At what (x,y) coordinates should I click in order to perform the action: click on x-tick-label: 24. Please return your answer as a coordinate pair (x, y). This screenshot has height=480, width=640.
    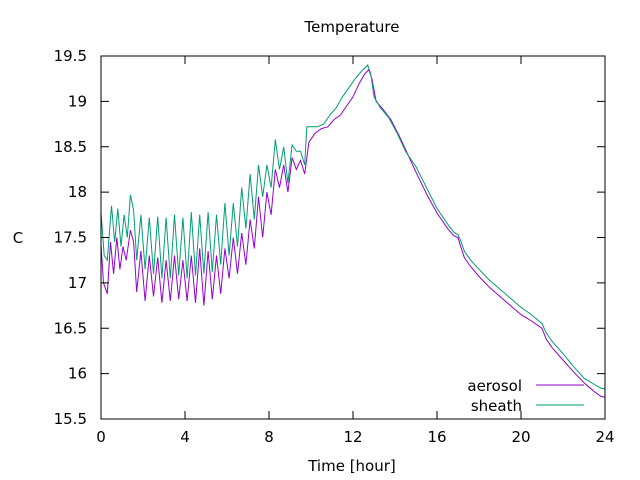
    Looking at the image, I should click on (604, 437).